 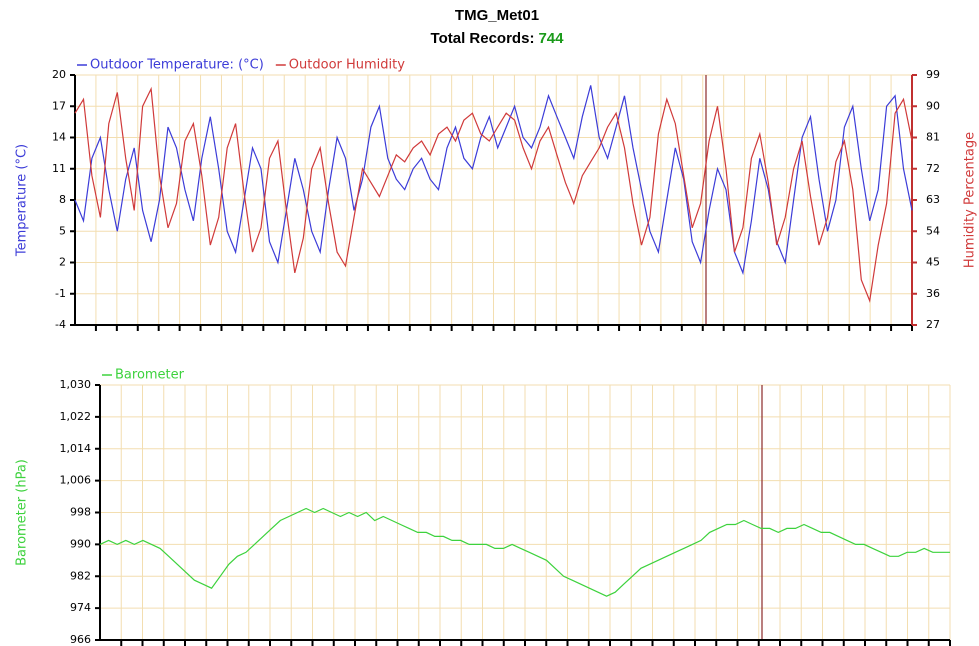 I want to click on record-count-label: Total Records:, so click(x=483, y=38).